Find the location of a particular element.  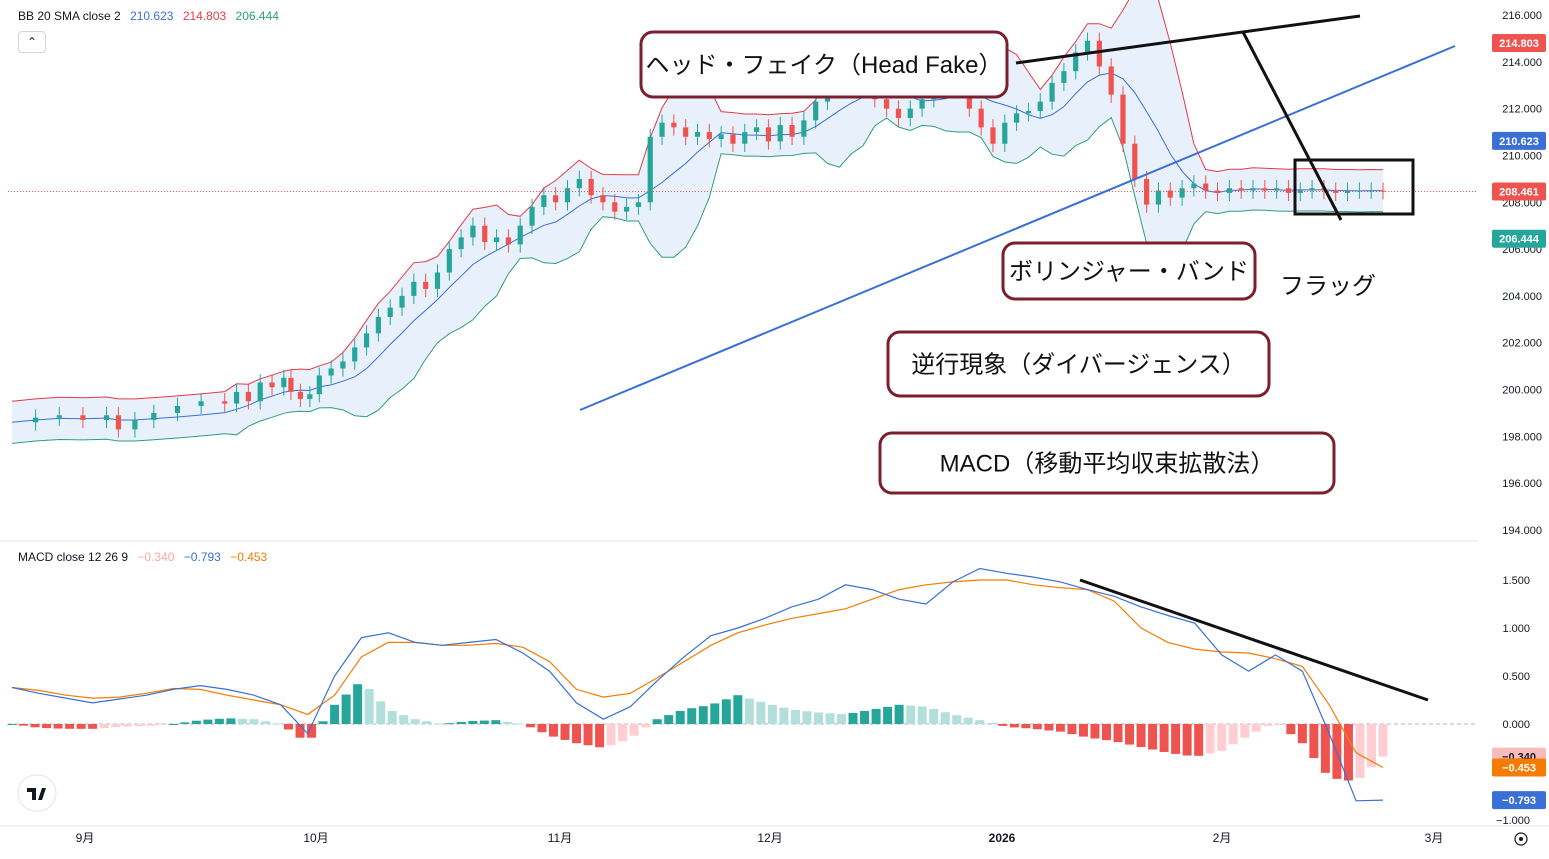

annotation-macd-box is located at coordinates (1107, 463).